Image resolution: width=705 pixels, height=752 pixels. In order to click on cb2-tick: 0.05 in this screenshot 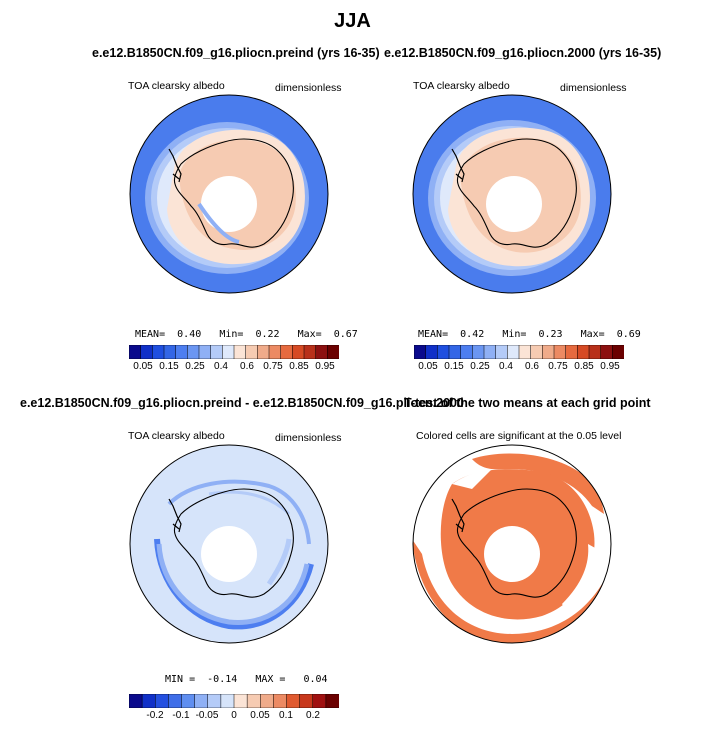, I will do `click(428, 366)`.